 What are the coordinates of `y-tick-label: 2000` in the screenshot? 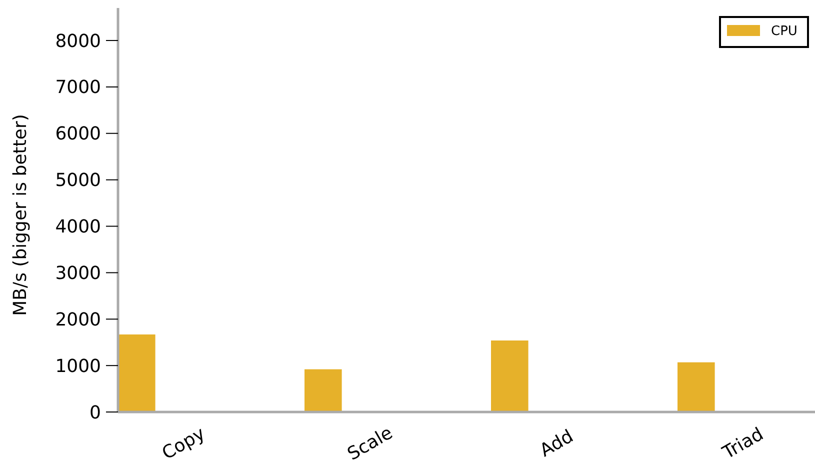 It's located at (78, 319).